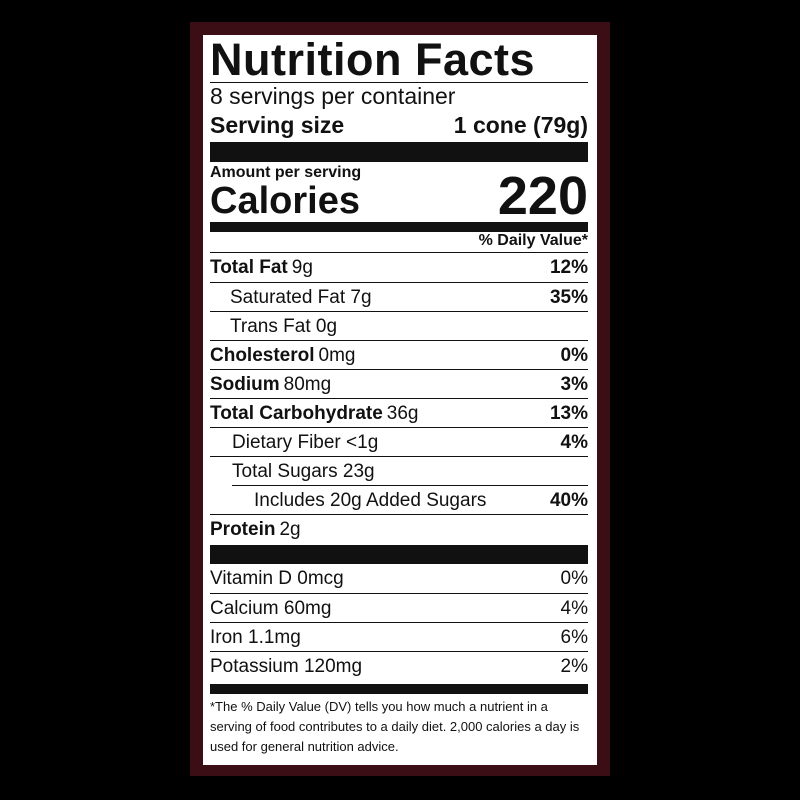  I want to click on amount-per-serving: Amount per serving, so click(286, 172).